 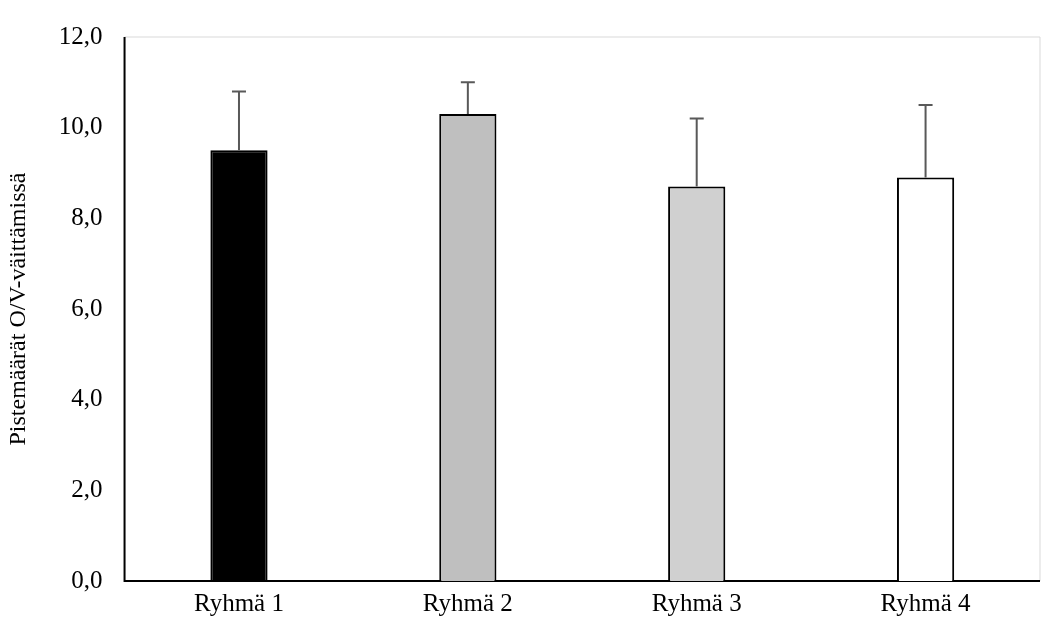 What do you see at coordinates (467, 602) in the screenshot?
I see `x-tick-label: Ryhmä 2` at bounding box center [467, 602].